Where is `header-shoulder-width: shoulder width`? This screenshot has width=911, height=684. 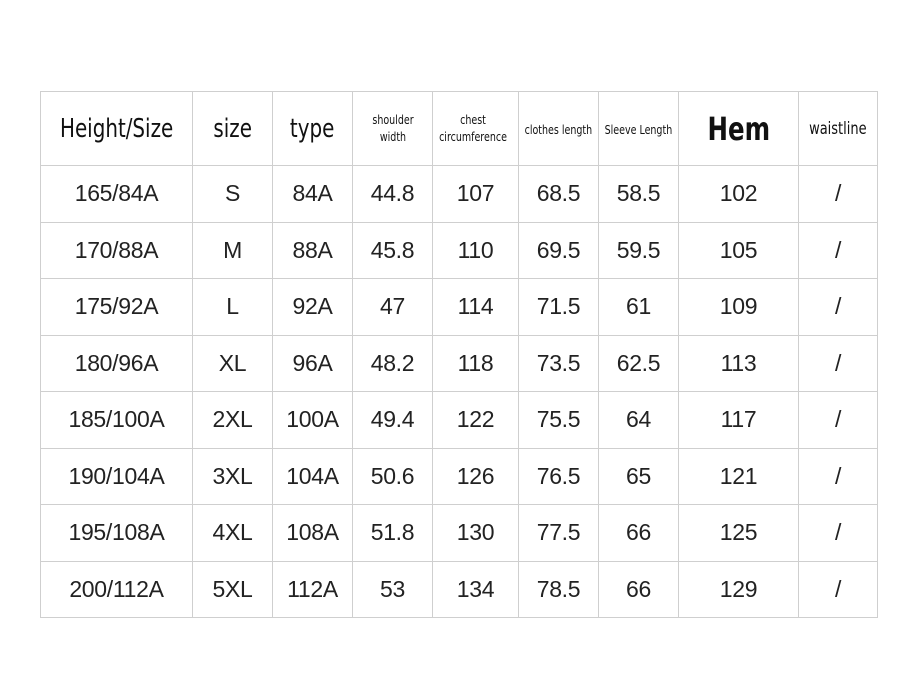 header-shoulder-width: shoulder width is located at coordinates (392, 128).